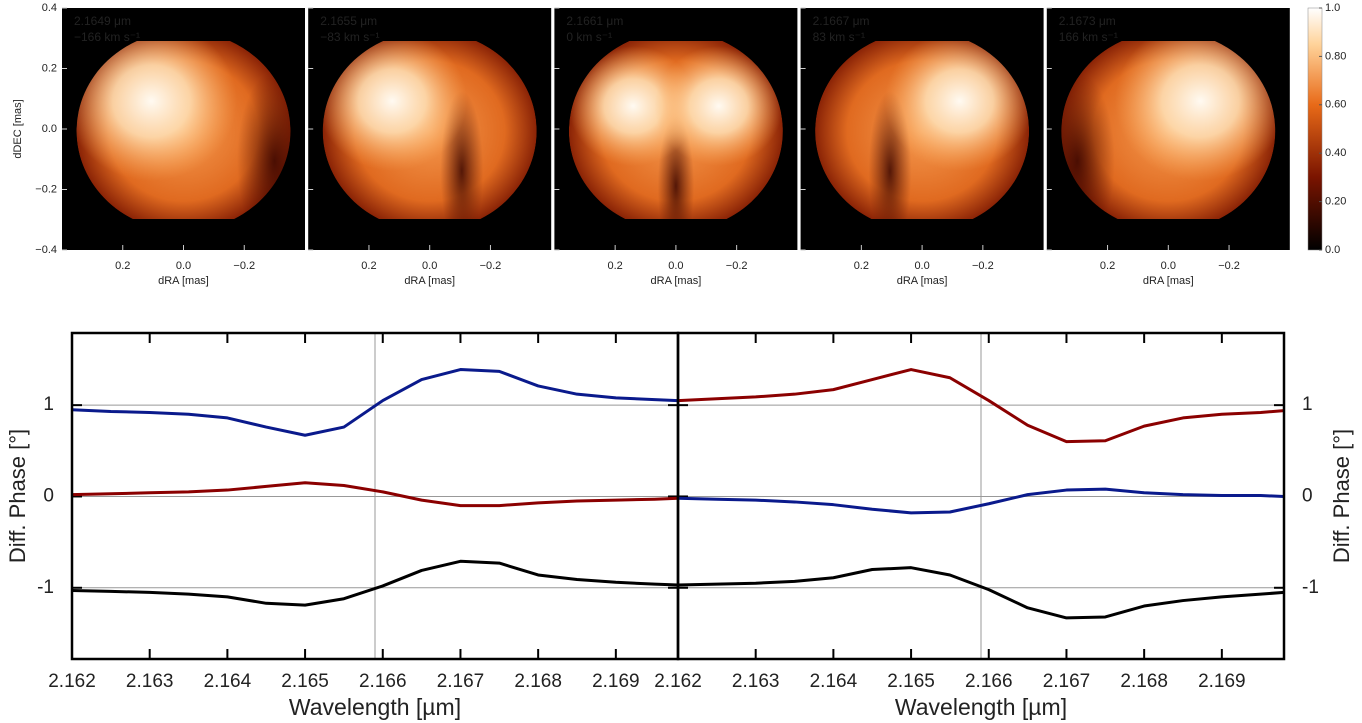 The image size is (1362, 723). What do you see at coordinates (1087, 21) in the screenshot?
I see `panel-label: 2.1673 μm` at bounding box center [1087, 21].